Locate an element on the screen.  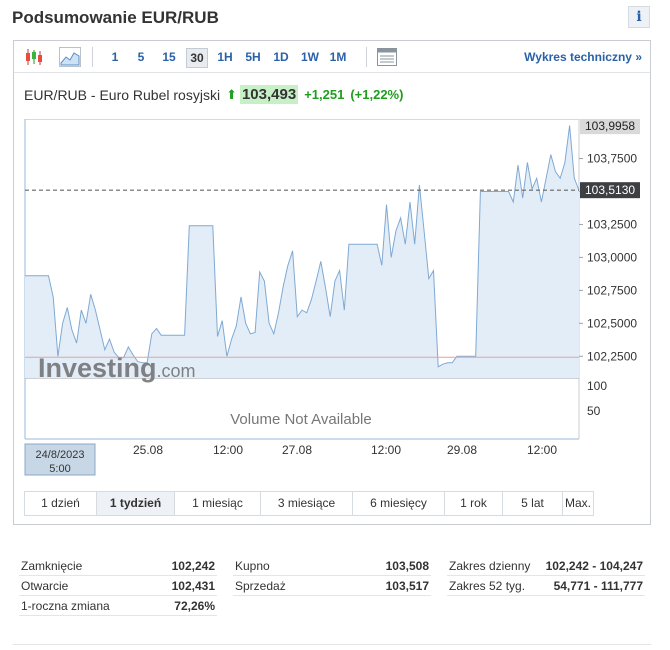
timeframe-1: 1 is located at coordinates (115, 57).